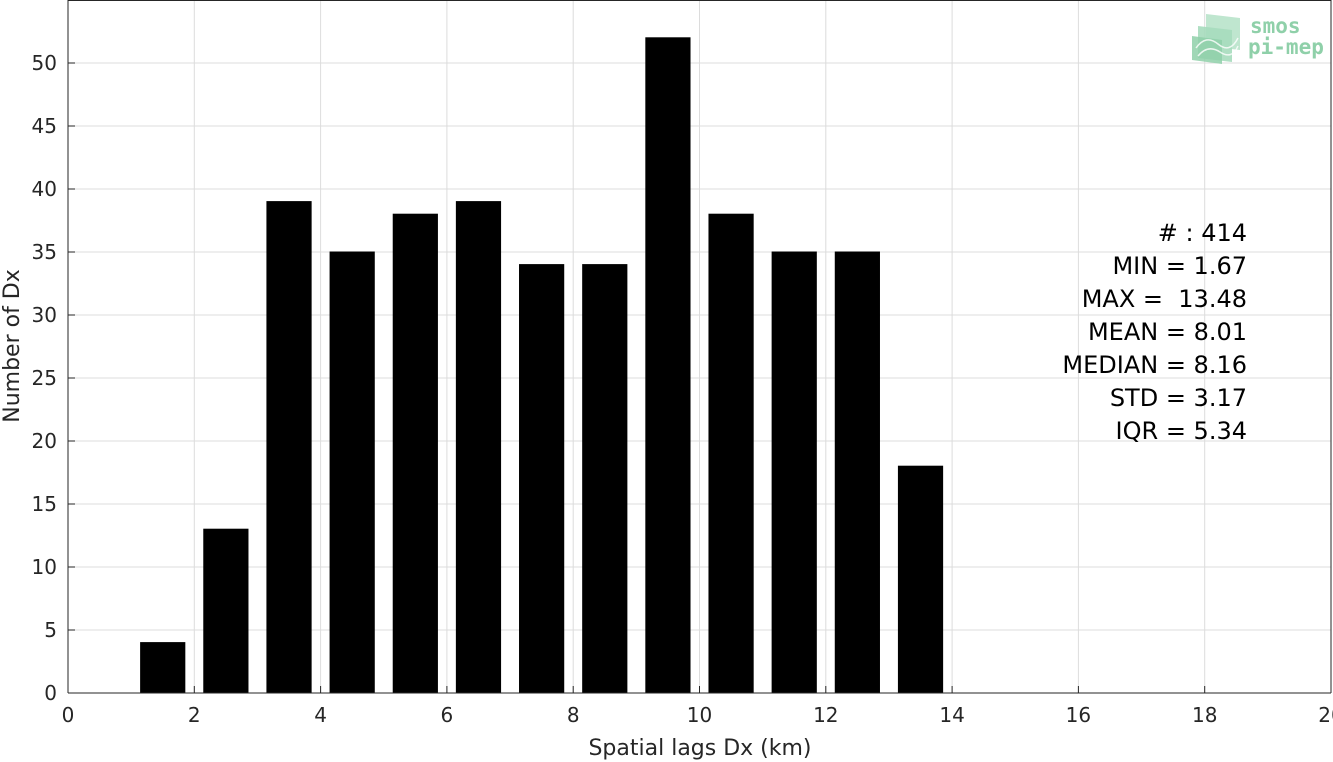 The height and width of the screenshot is (762, 1333). What do you see at coordinates (1204, 715) in the screenshot?
I see `x-tick-label: 18` at bounding box center [1204, 715].